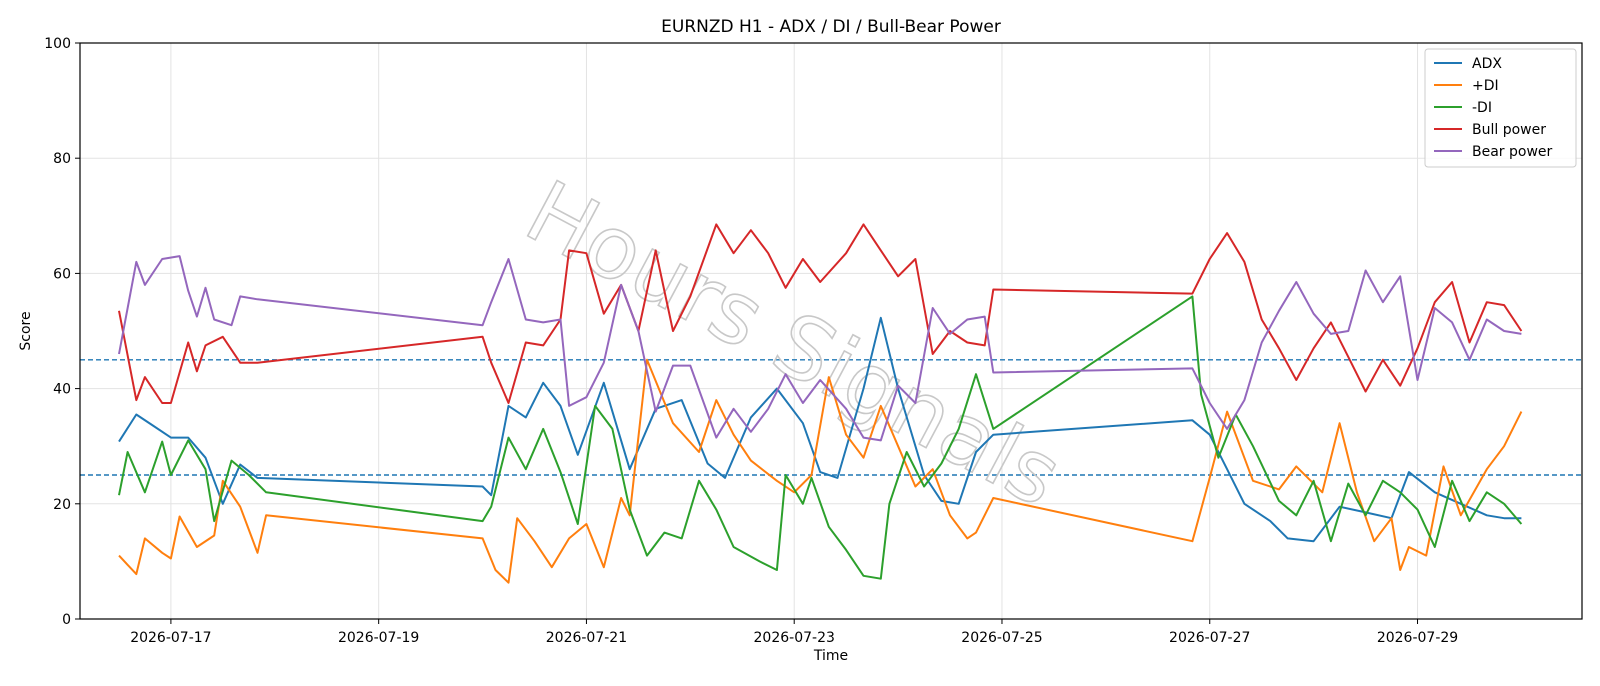 Image resolution: width=1600 pixels, height=686 pixels. I want to click on x-tick-label: 2026-07-25, so click(1001, 638).